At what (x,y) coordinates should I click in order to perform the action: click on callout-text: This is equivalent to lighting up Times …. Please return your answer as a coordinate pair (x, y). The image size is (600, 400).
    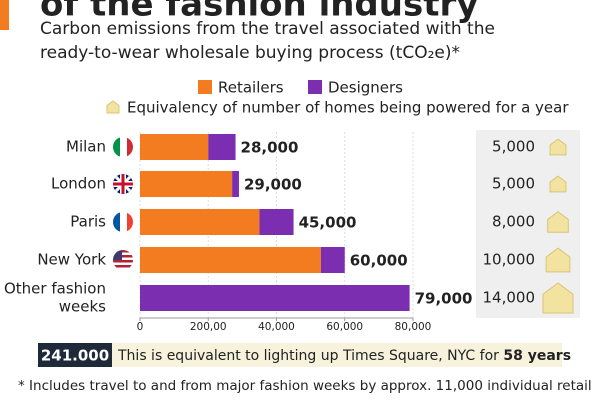
    Looking at the image, I should click on (344, 356).